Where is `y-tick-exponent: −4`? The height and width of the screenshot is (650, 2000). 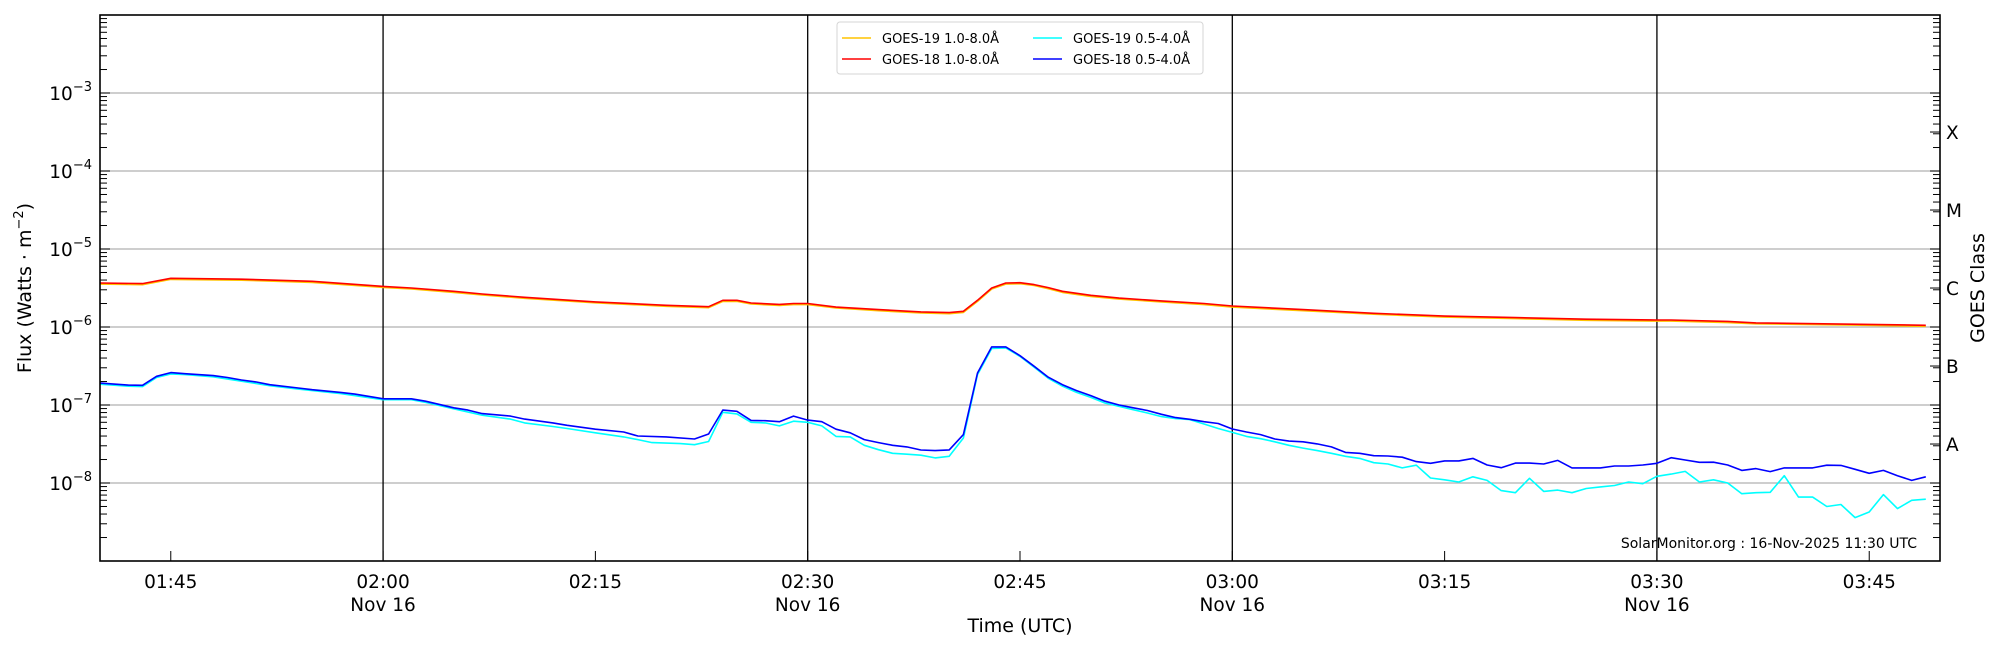
y-tick-exponent: −4 is located at coordinates (82, 165).